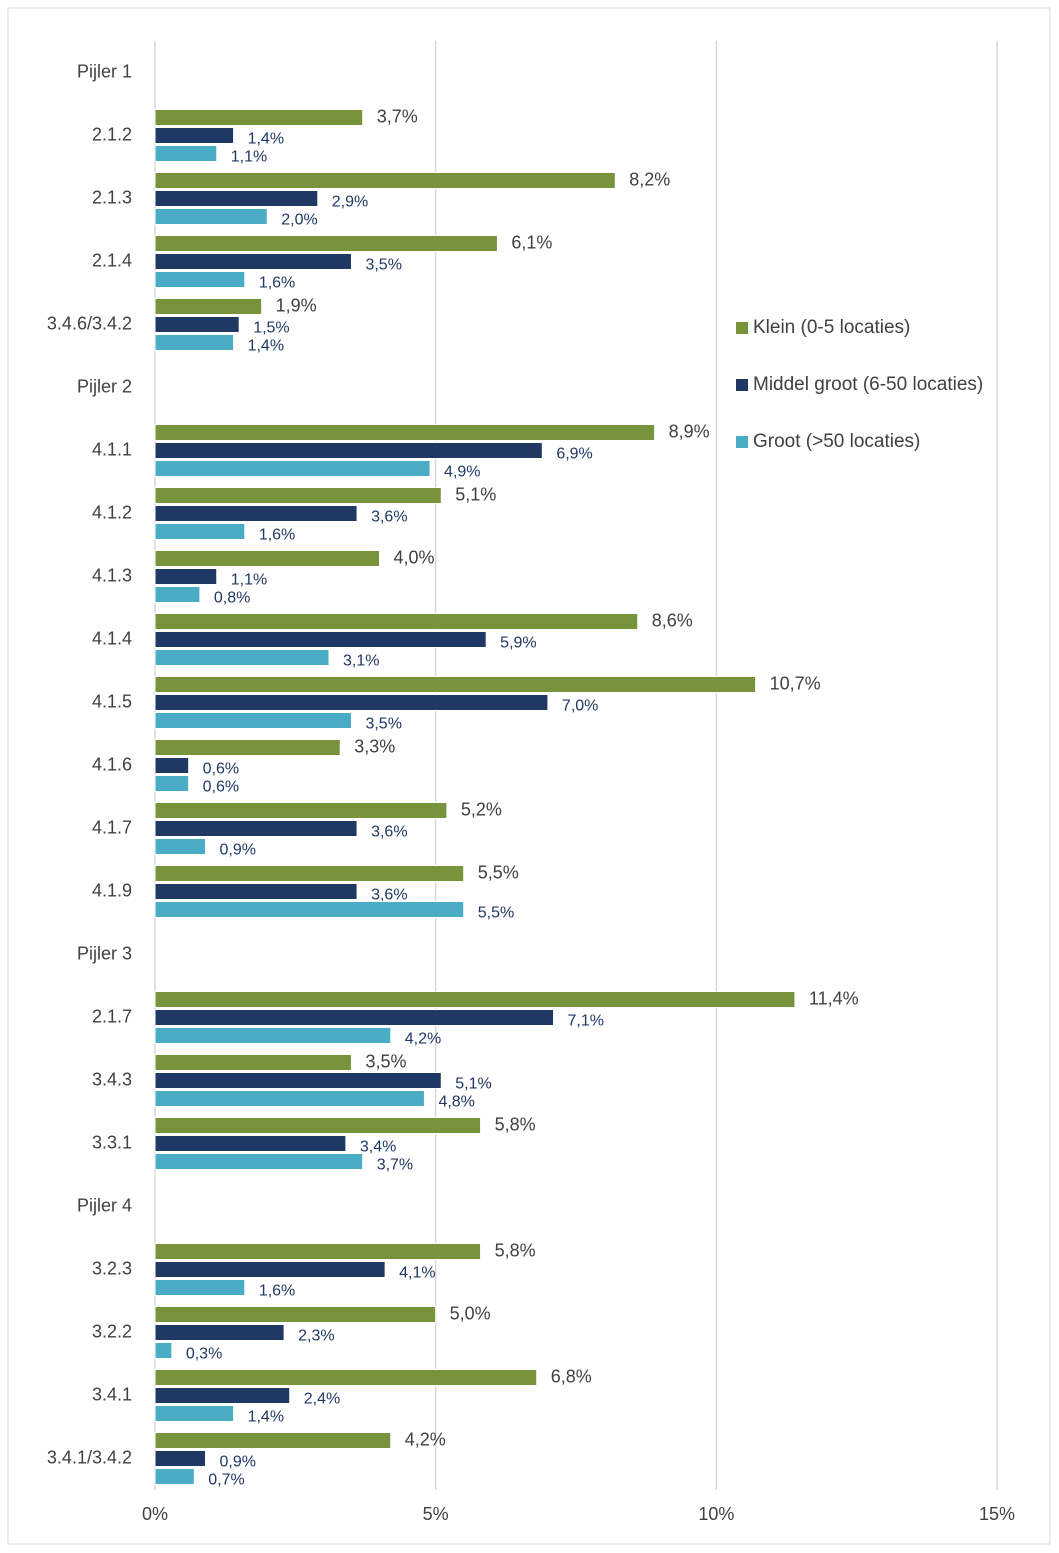 Image resolution: width=1059 pixels, height=1553 pixels. What do you see at coordinates (361, 661) in the screenshot?
I see `data-label: 3,1%` at bounding box center [361, 661].